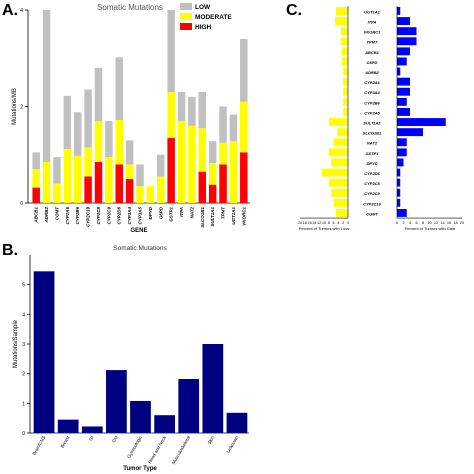 The height and width of the screenshot is (474, 474). What do you see at coordinates (329, 223) in the screenshot?
I see `chart-c-left-tick-label: 8` at bounding box center [329, 223].